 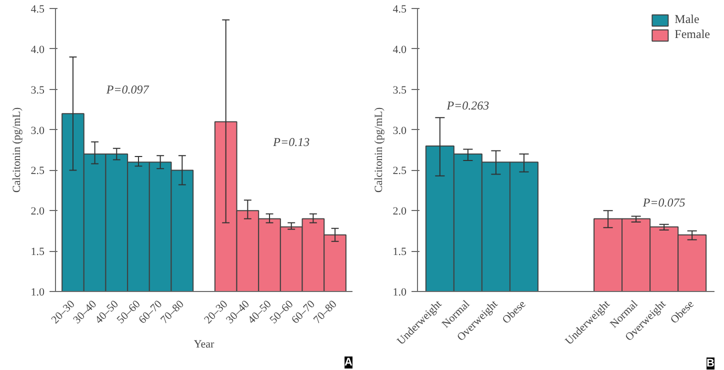 What do you see at coordinates (687, 19) in the screenshot?
I see `legend-label: Male` at bounding box center [687, 19].